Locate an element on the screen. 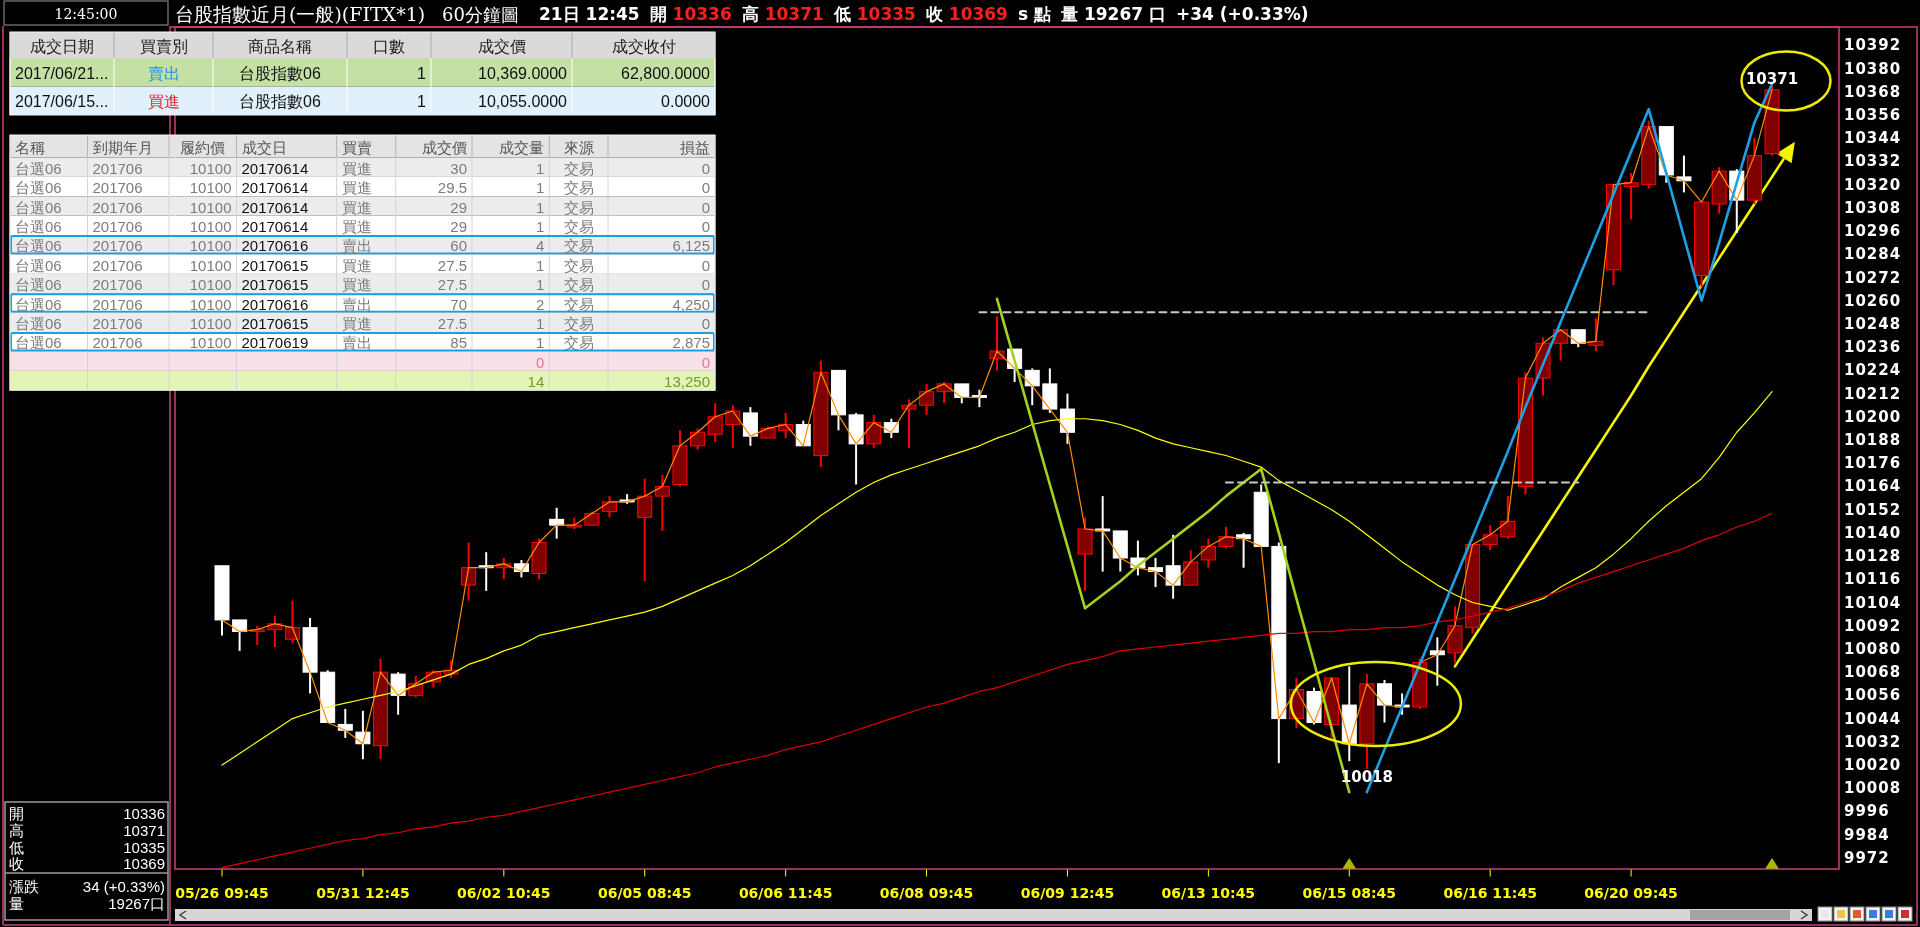 The height and width of the screenshot is (927, 1920). y-tick-label: 10008 is located at coordinates (1873, 788).